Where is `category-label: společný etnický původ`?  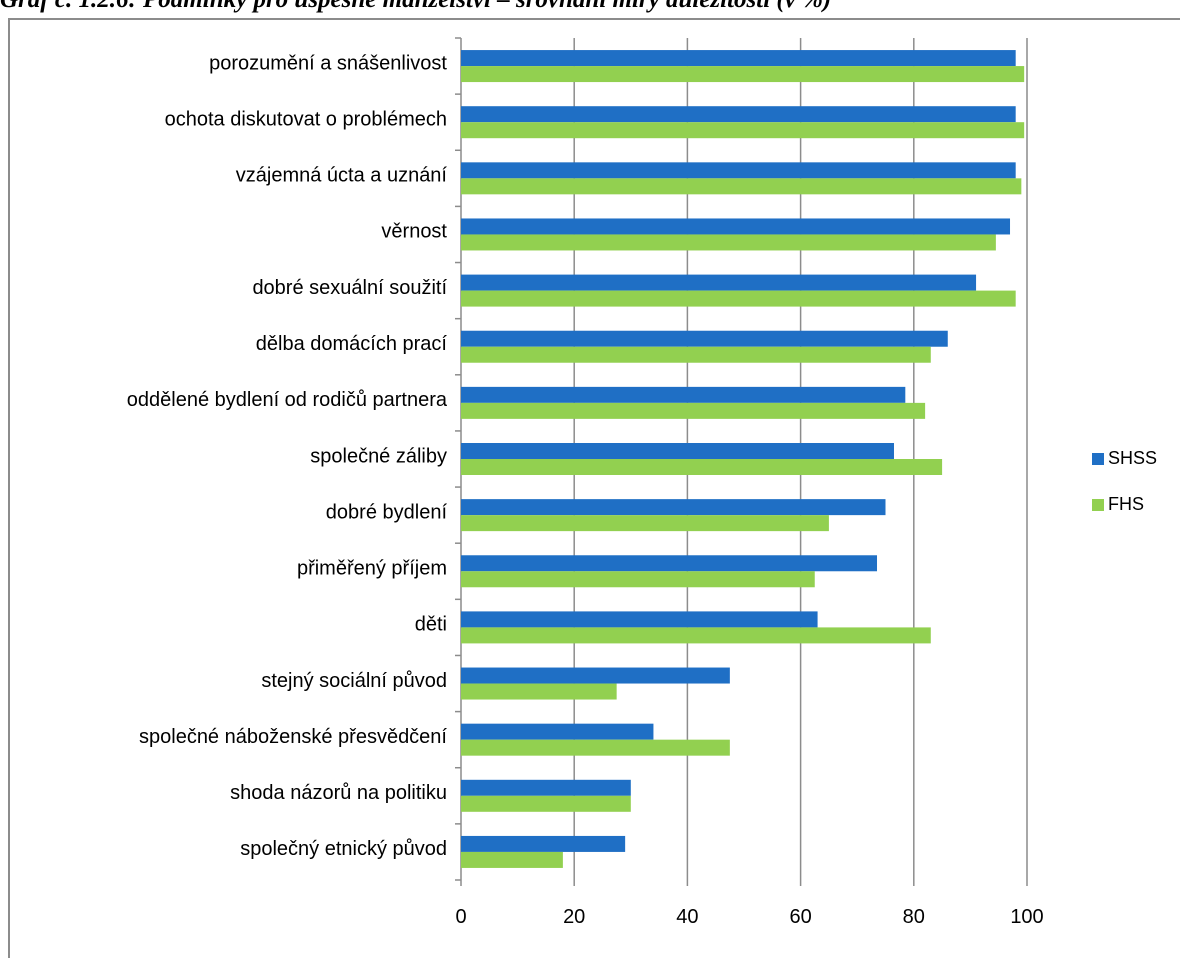 category-label: společný etnický původ is located at coordinates (343, 849).